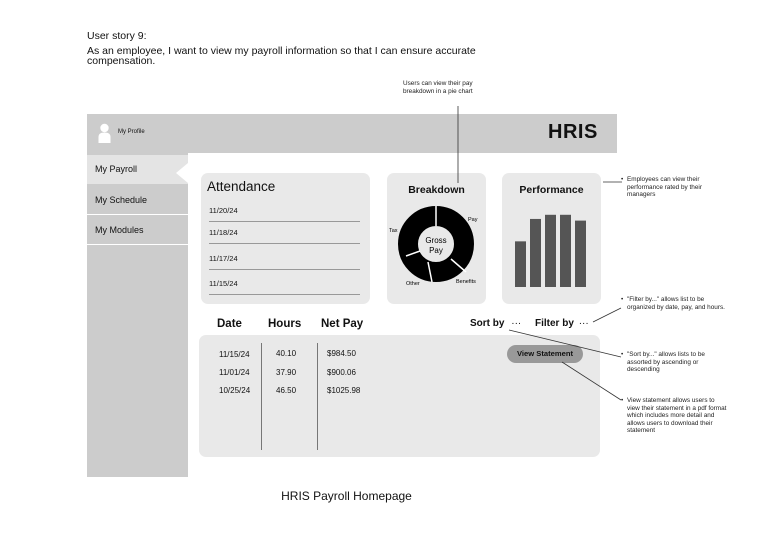 This screenshot has height=543, width=758. What do you see at coordinates (241, 186) in the screenshot?
I see `attendance-title: Attendance` at bounding box center [241, 186].